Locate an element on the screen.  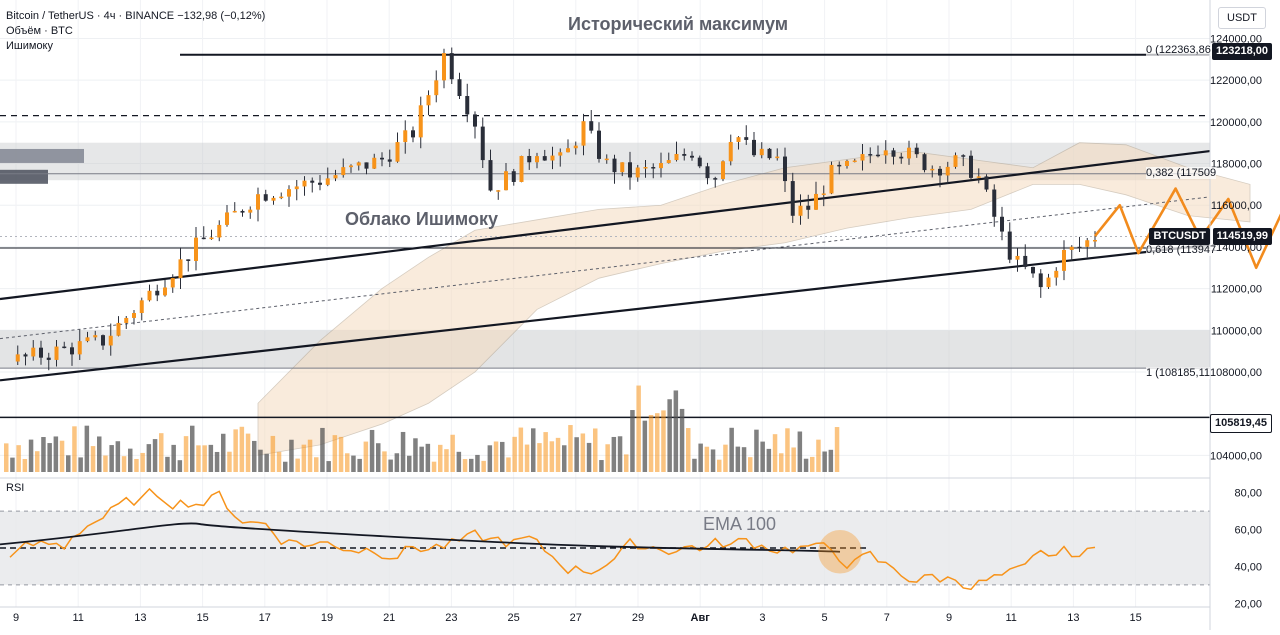
symbol-name: Bitcoin / TetherUS · 4ч · BINANCE is located at coordinates (90, 16).